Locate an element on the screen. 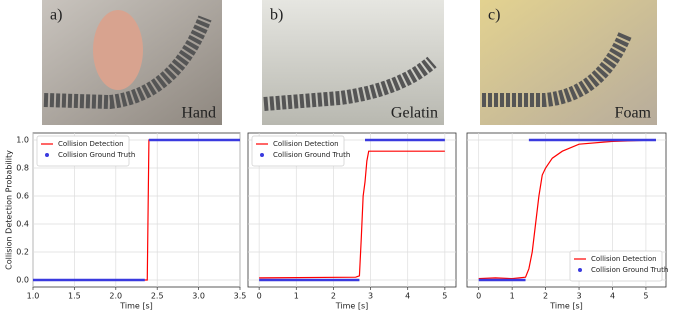  y-tick-label: 0.8 is located at coordinates (22, 168).